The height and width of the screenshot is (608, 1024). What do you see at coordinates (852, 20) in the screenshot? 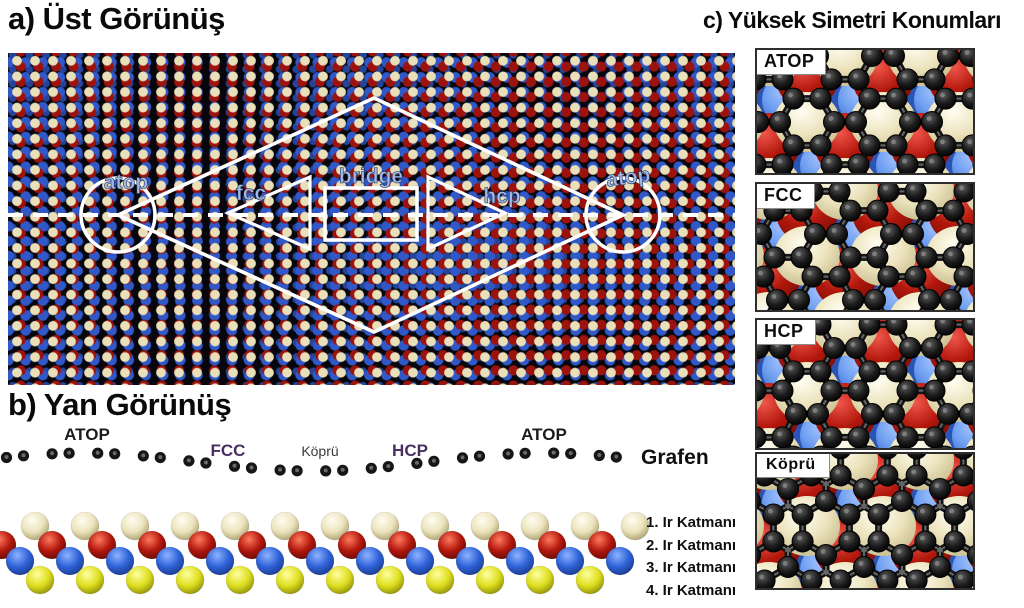
I see `panel-c-title: c) Yüksek Simetri Konumları` at bounding box center [852, 20].